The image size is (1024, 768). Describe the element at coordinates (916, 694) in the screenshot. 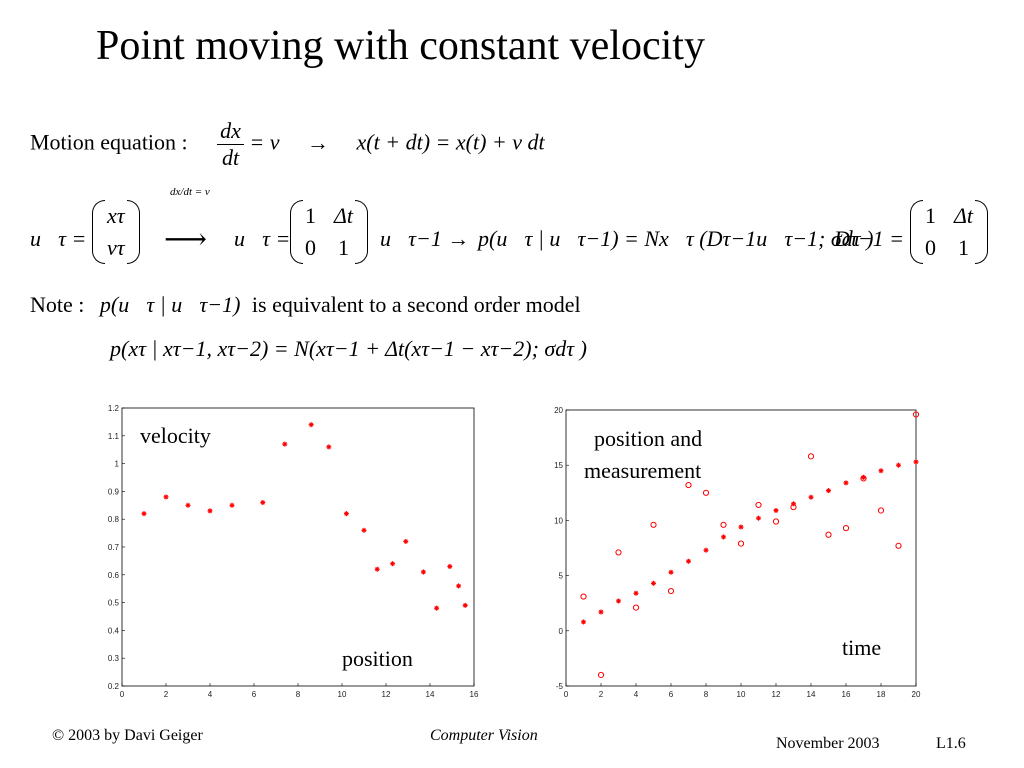

I see `x-tick-label: 20` at that location.